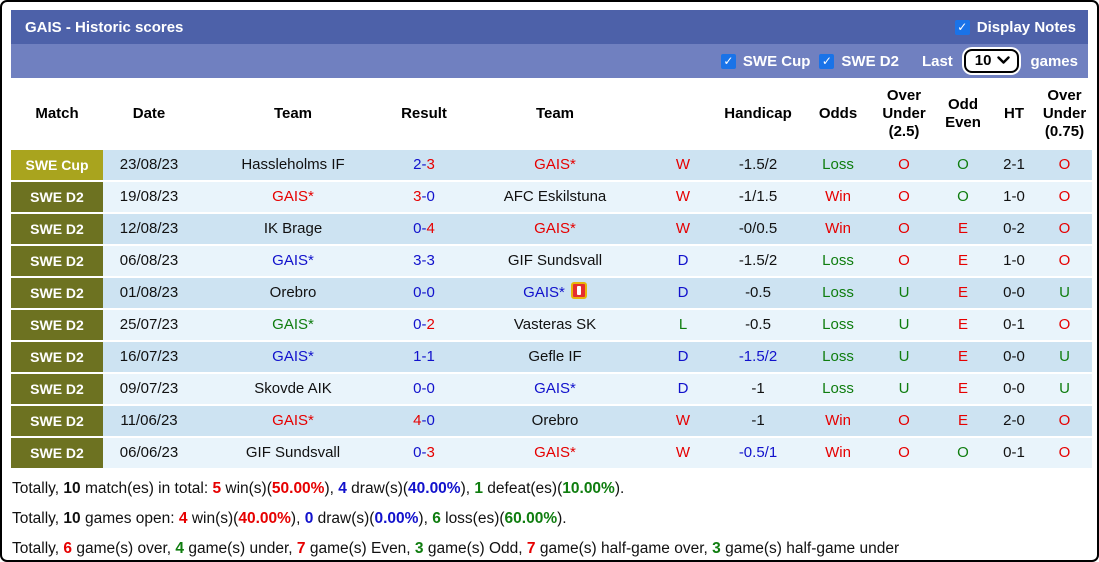  I want to click on away-team-name: Vasteras SK, so click(555, 324).